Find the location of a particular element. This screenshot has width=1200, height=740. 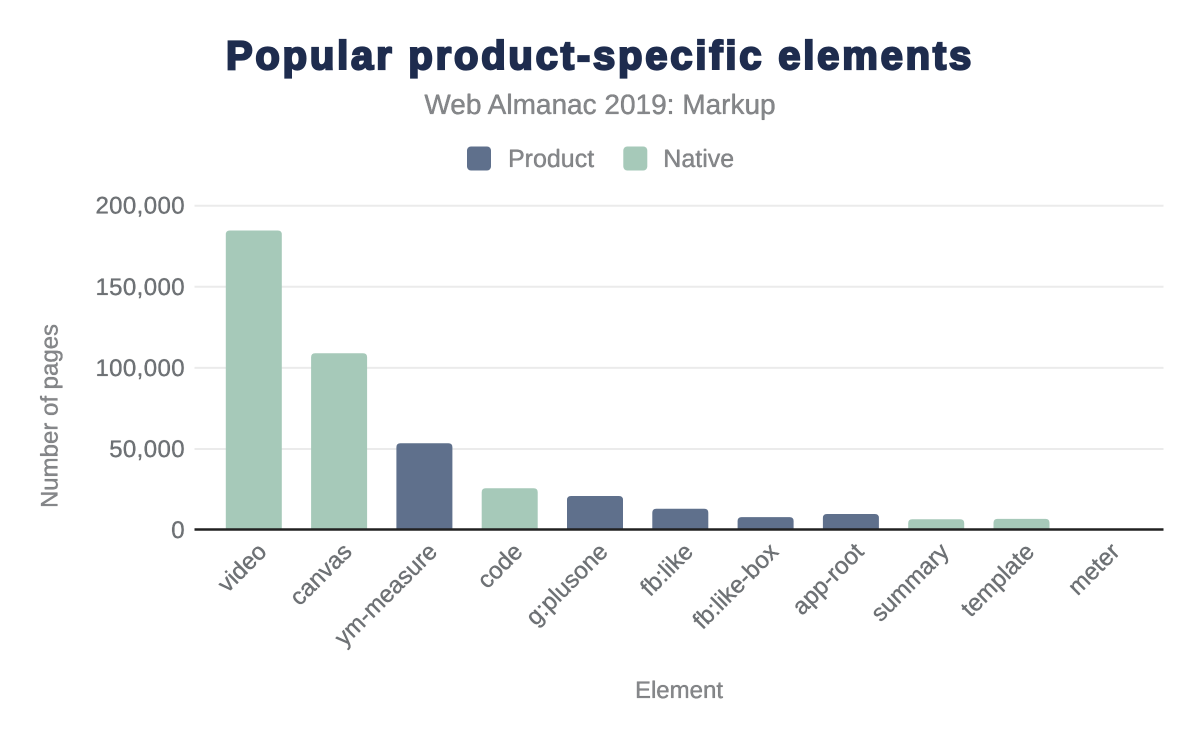

svg-text: Product is located at coordinates (551, 159).